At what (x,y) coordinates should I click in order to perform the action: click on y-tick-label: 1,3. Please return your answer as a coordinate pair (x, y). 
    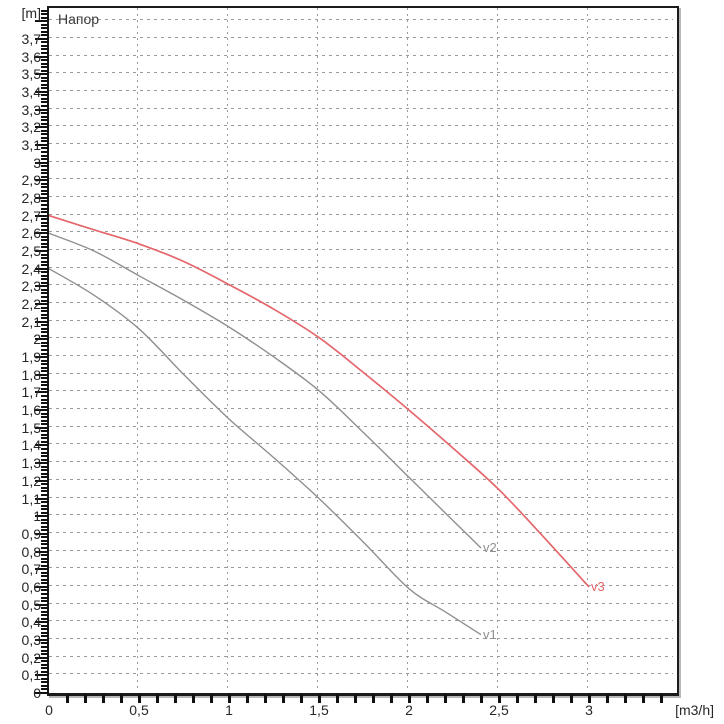
    Looking at the image, I should click on (31, 463).